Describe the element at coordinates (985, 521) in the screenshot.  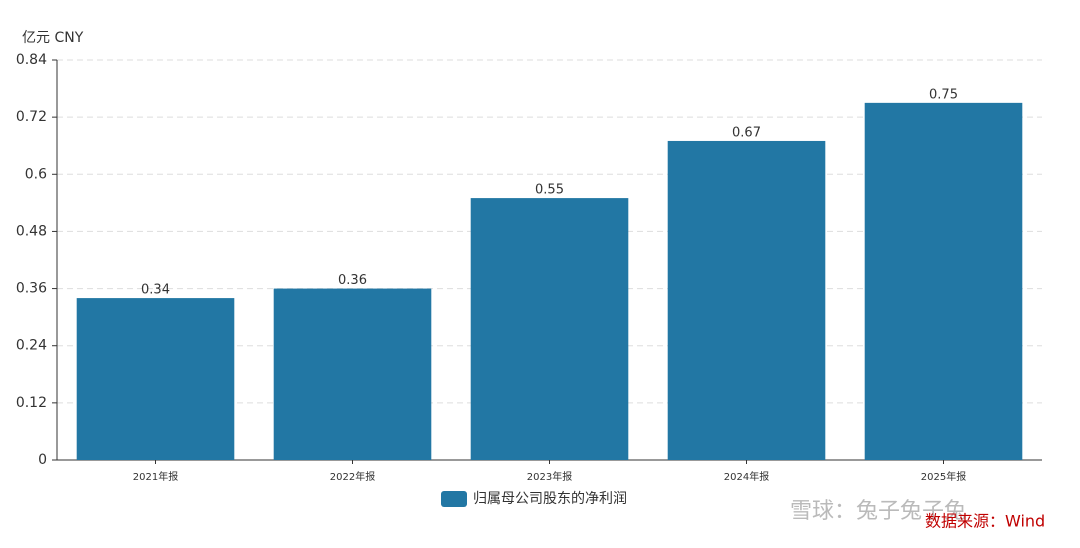
I see `source: 数据来源：Wind` at that location.